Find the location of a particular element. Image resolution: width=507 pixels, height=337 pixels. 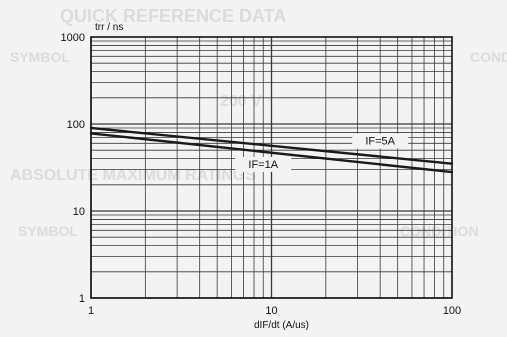

y-tick-label: 1000 is located at coordinates (73, 38).